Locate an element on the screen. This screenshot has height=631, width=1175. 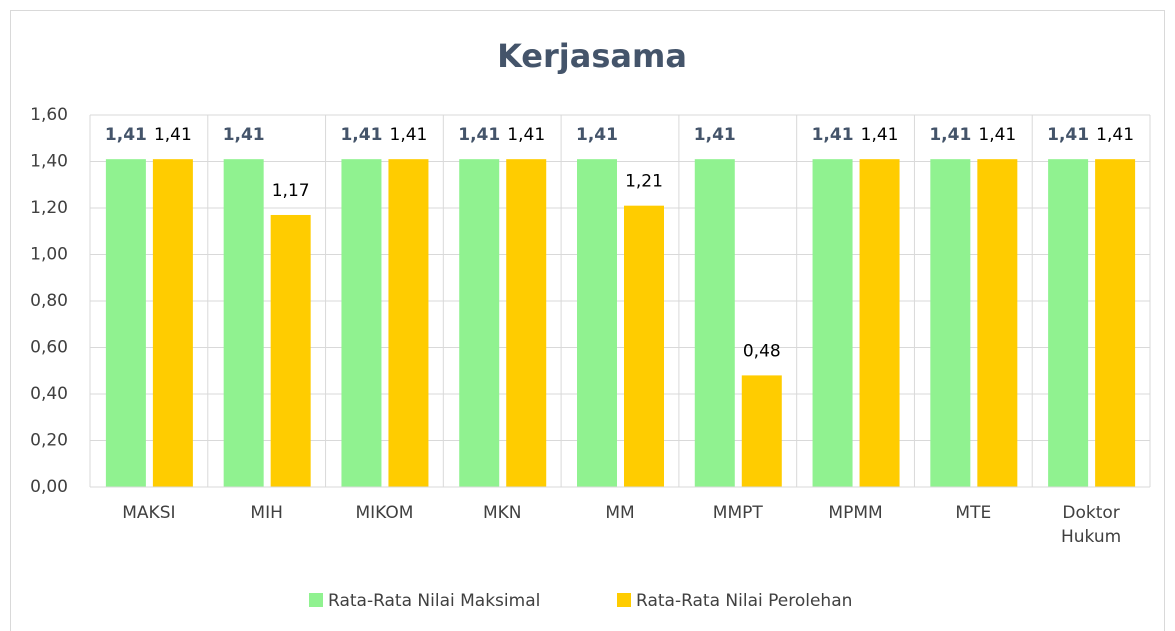
chart-title: Kerjasama is located at coordinates (592, 56).